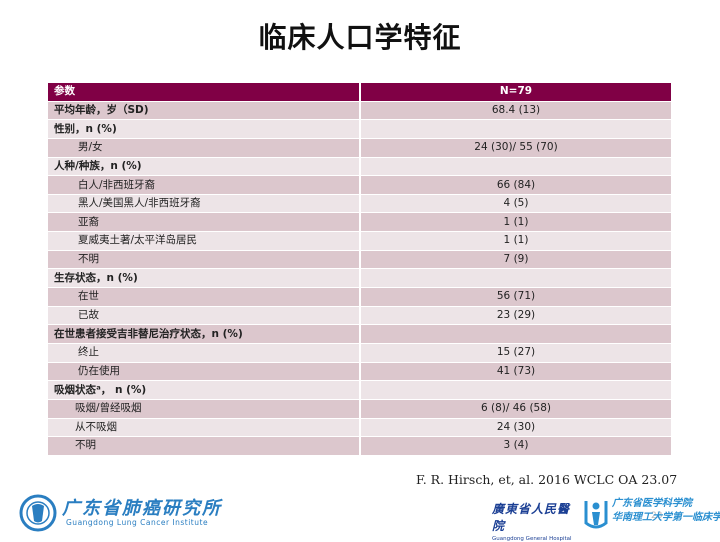 This screenshot has height=542, width=720. What do you see at coordinates (203, 129) in the screenshot?
I see `row-label: 性别，n (%)` at bounding box center [203, 129].